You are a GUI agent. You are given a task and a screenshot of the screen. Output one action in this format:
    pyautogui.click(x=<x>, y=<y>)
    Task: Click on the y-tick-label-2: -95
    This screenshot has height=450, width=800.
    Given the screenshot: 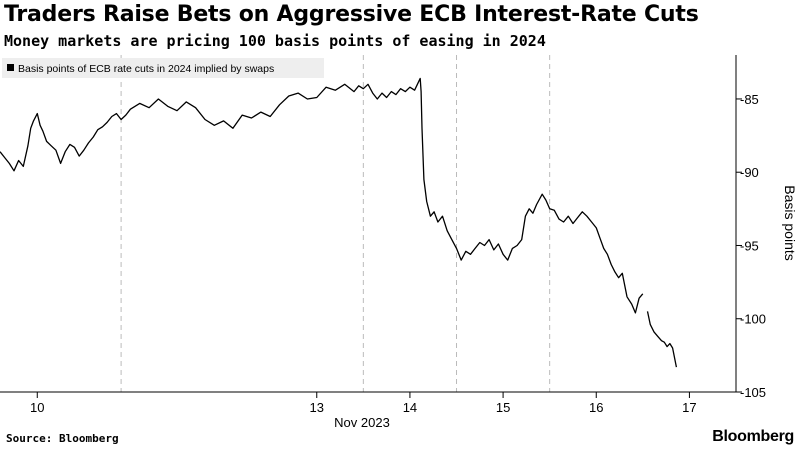 What is the action you would take?
    pyautogui.click(x=749, y=245)
    